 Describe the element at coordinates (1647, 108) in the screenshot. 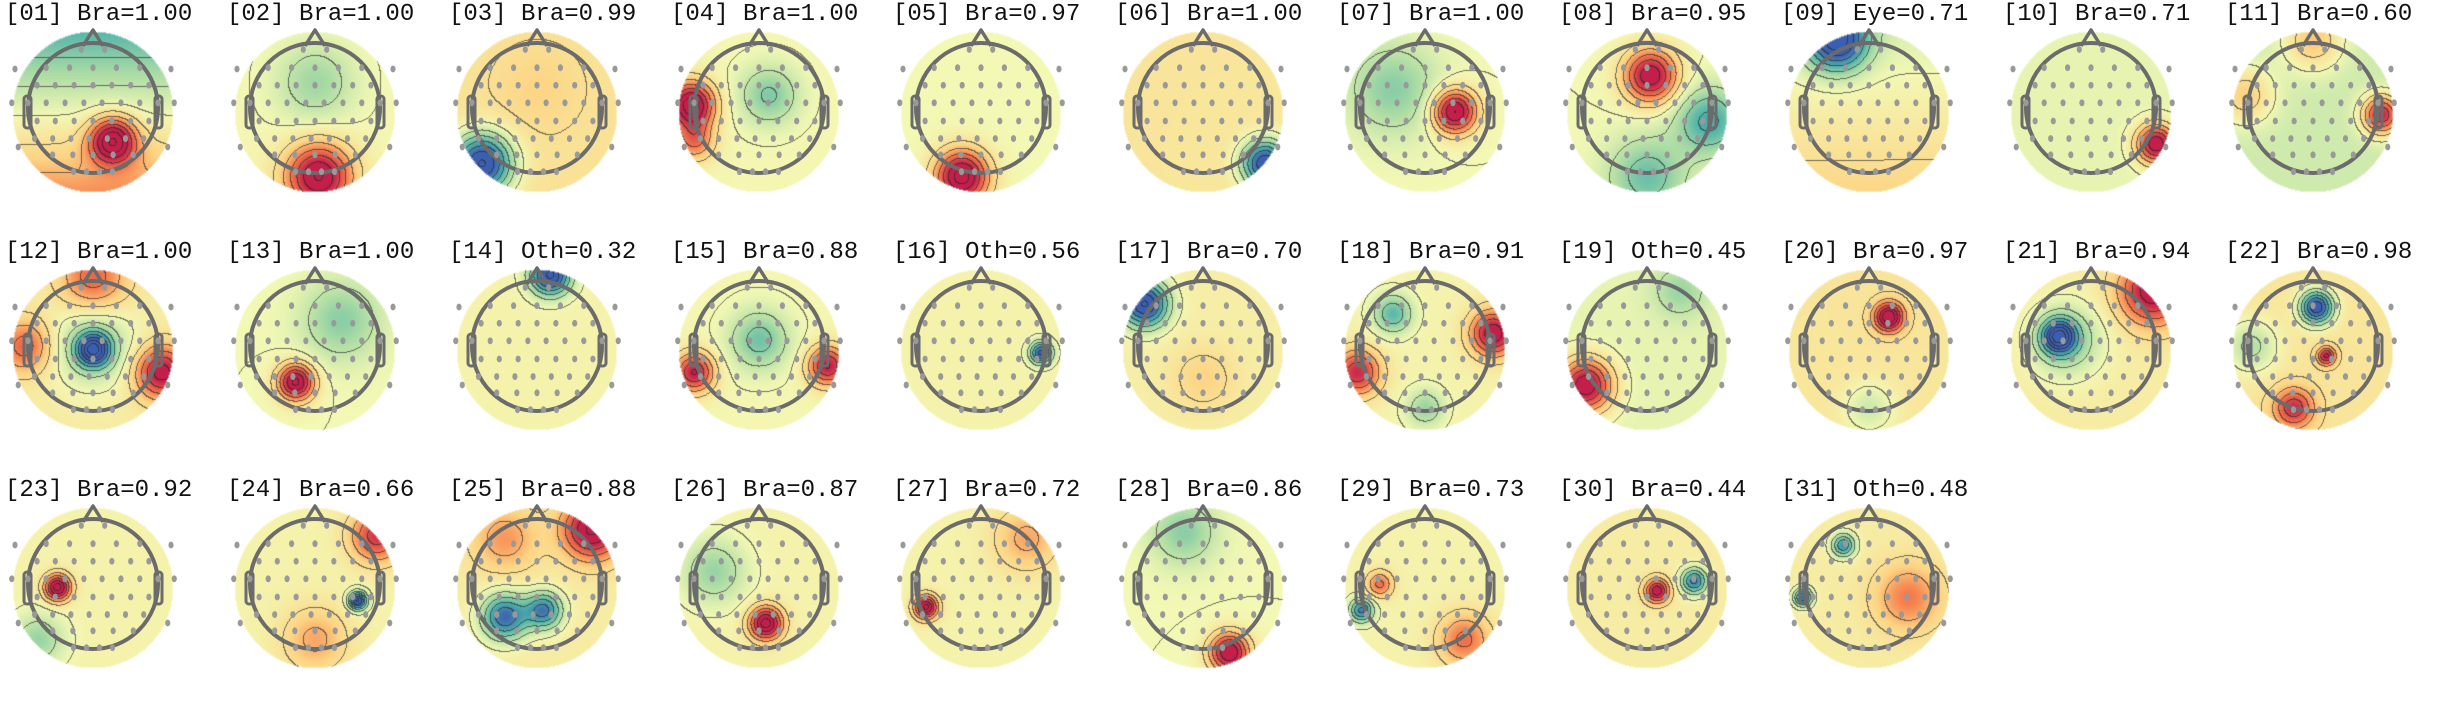

I see `head-outline` at that location.